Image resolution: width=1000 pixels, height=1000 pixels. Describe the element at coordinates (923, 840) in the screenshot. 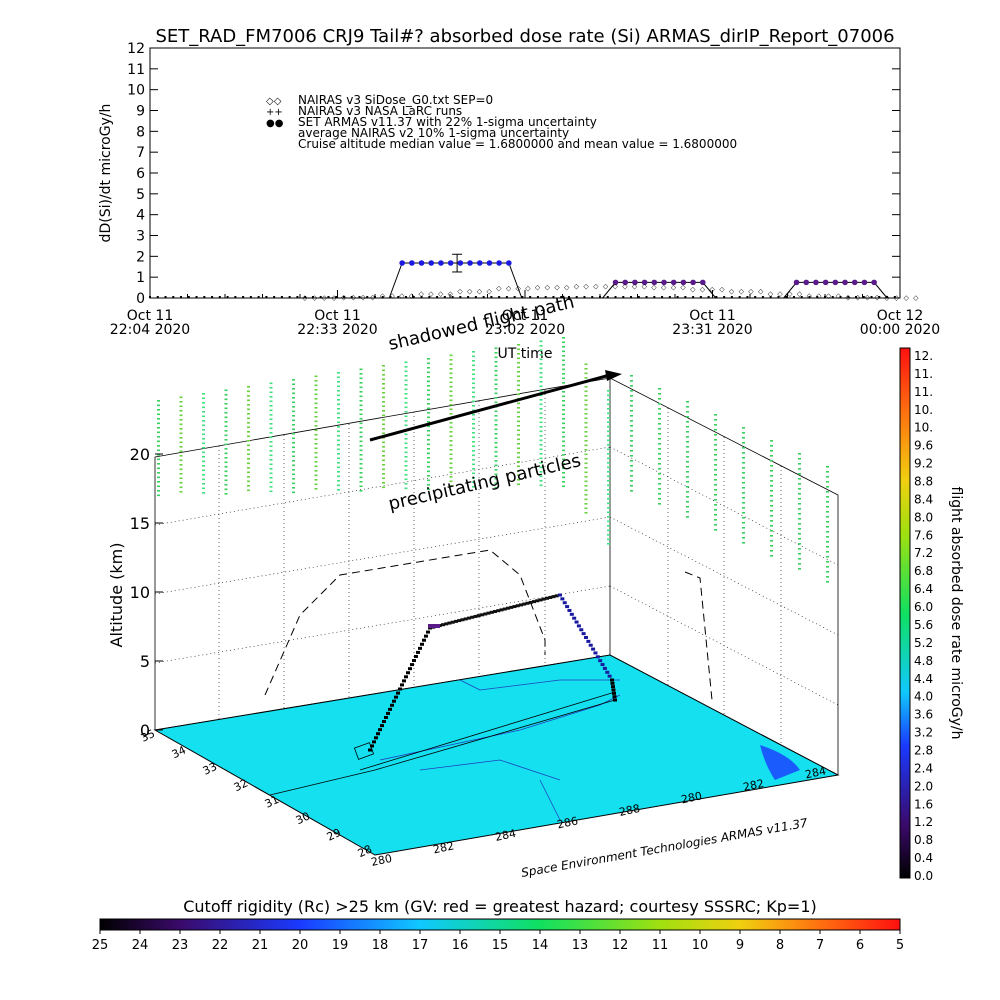

I see `dose-colorbar-tick: 0.8` at that location.